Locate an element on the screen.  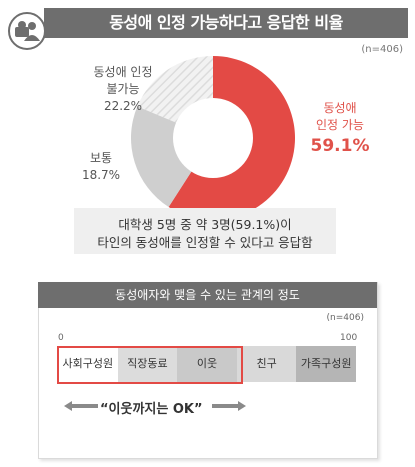
label-disagree: 동성애 인정 불가능 22.2% is located at coordinates (123, 89).